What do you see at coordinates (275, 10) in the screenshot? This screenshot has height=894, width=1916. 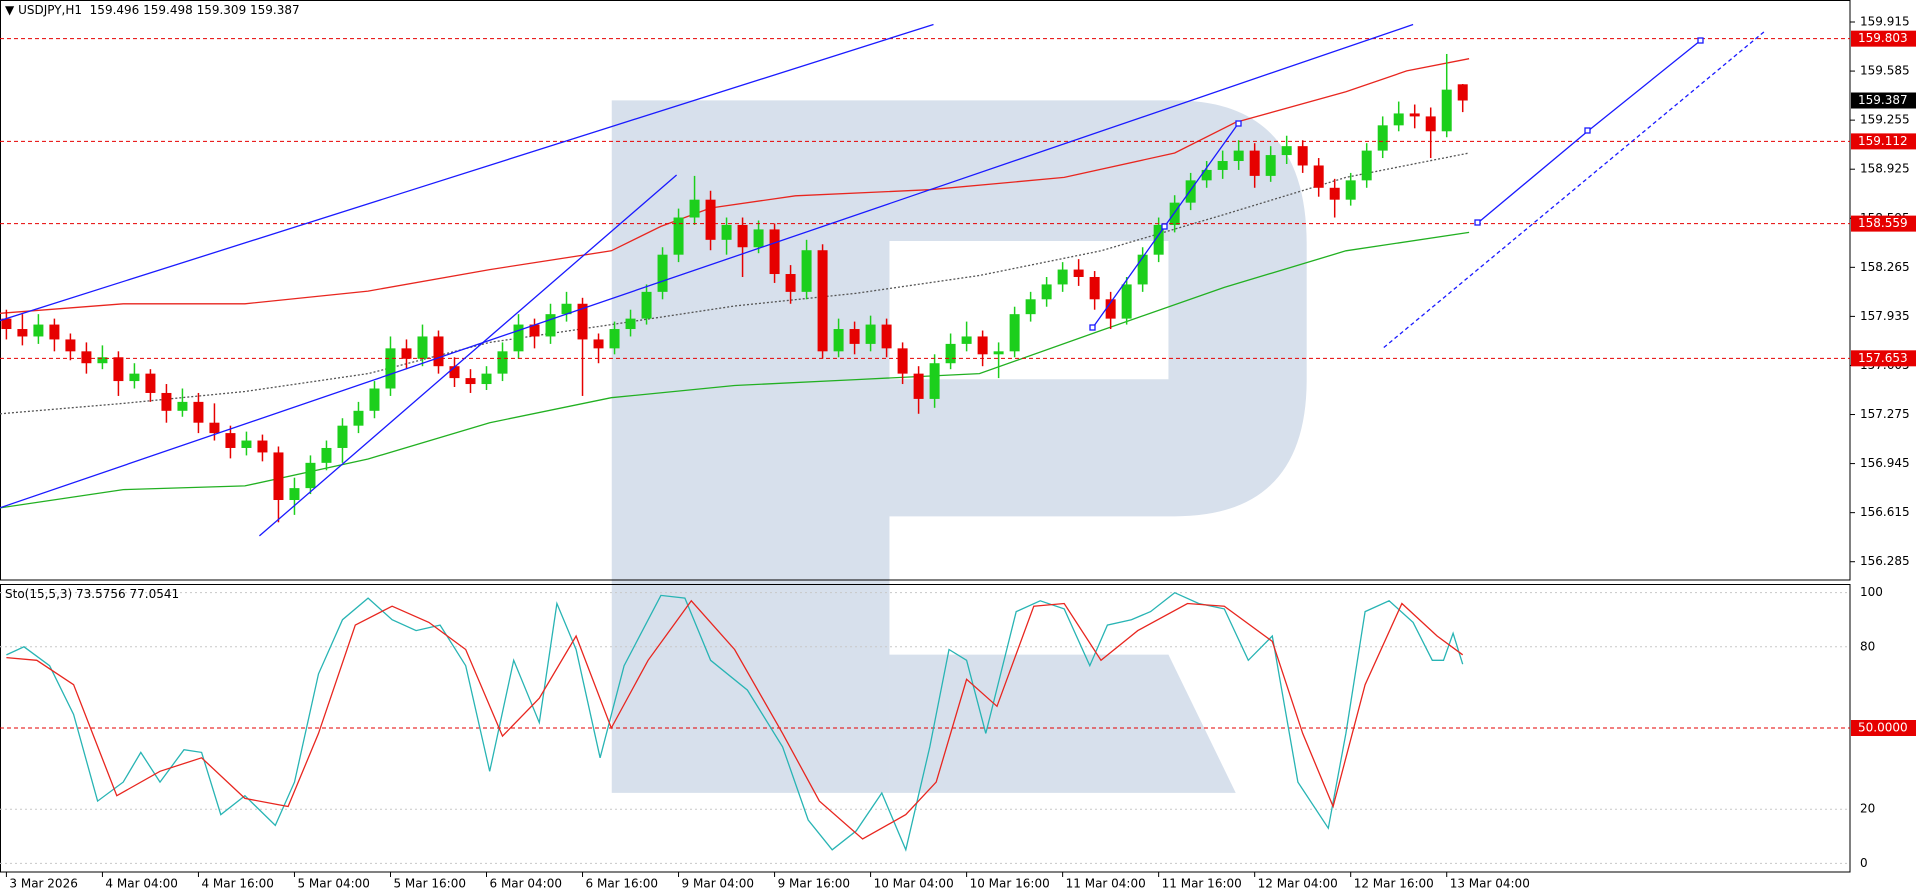 I see `close: 159.387` at bounding box center [275, 10].